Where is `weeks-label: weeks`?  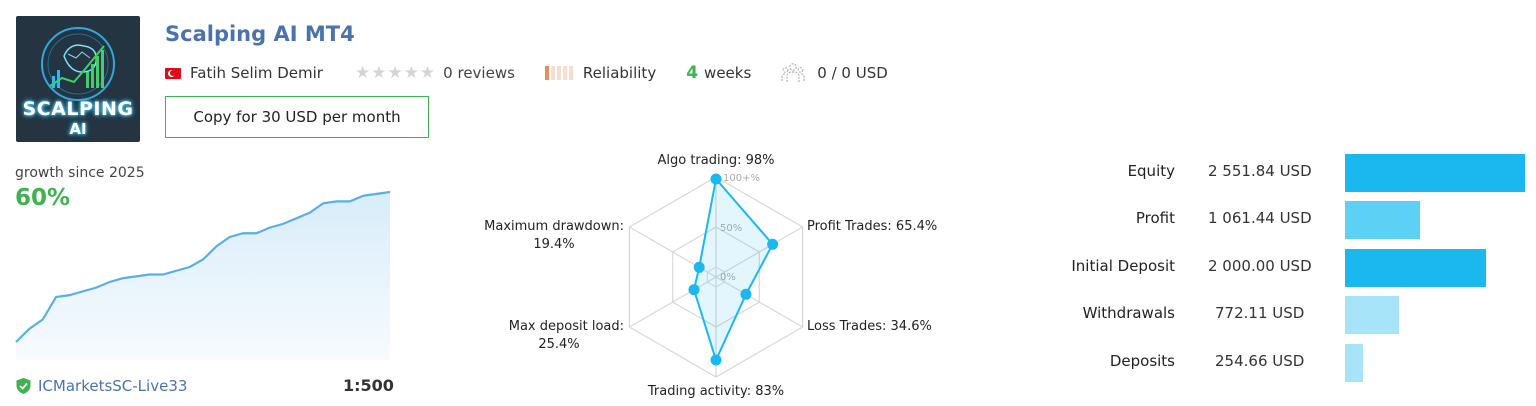
weeks-label: weeks is located at coordinates (728, 73).